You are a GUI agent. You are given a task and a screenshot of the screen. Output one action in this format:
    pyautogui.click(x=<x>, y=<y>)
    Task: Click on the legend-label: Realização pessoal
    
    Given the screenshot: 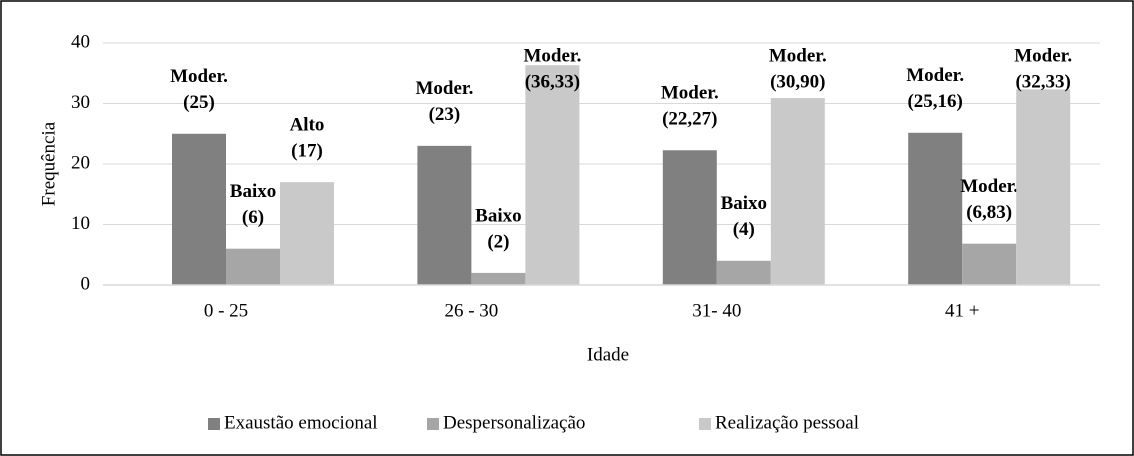 What is the action you would take?
    pyautogui.click(x=787, y=422)
    